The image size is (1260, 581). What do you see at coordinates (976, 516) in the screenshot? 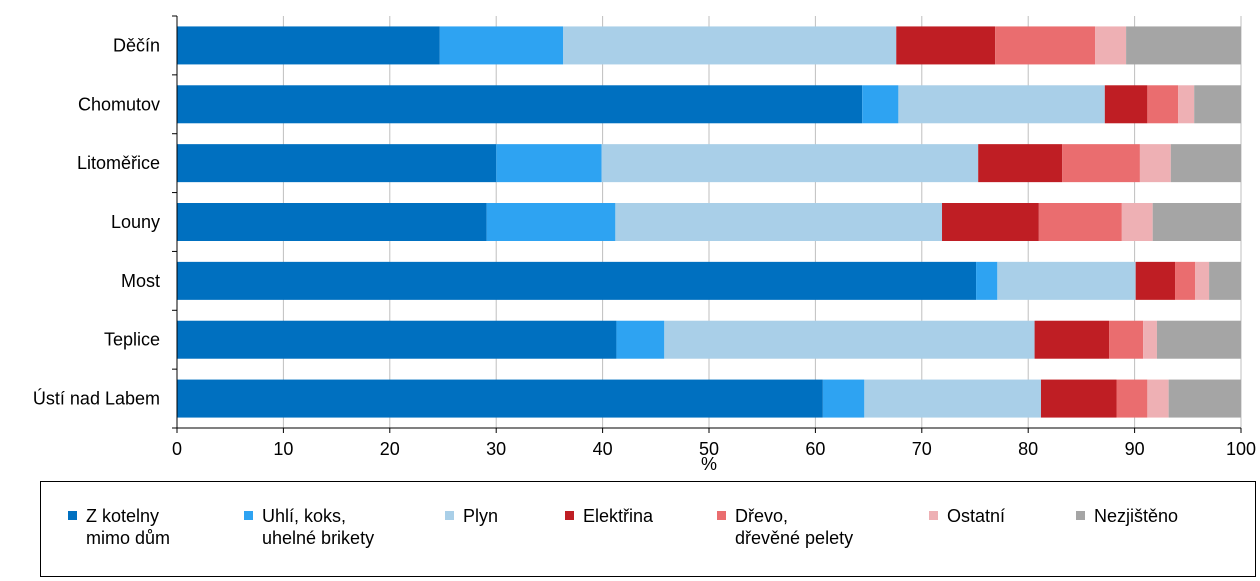
I see `legend-label: Ostatní` at bounding box center [976, 516].